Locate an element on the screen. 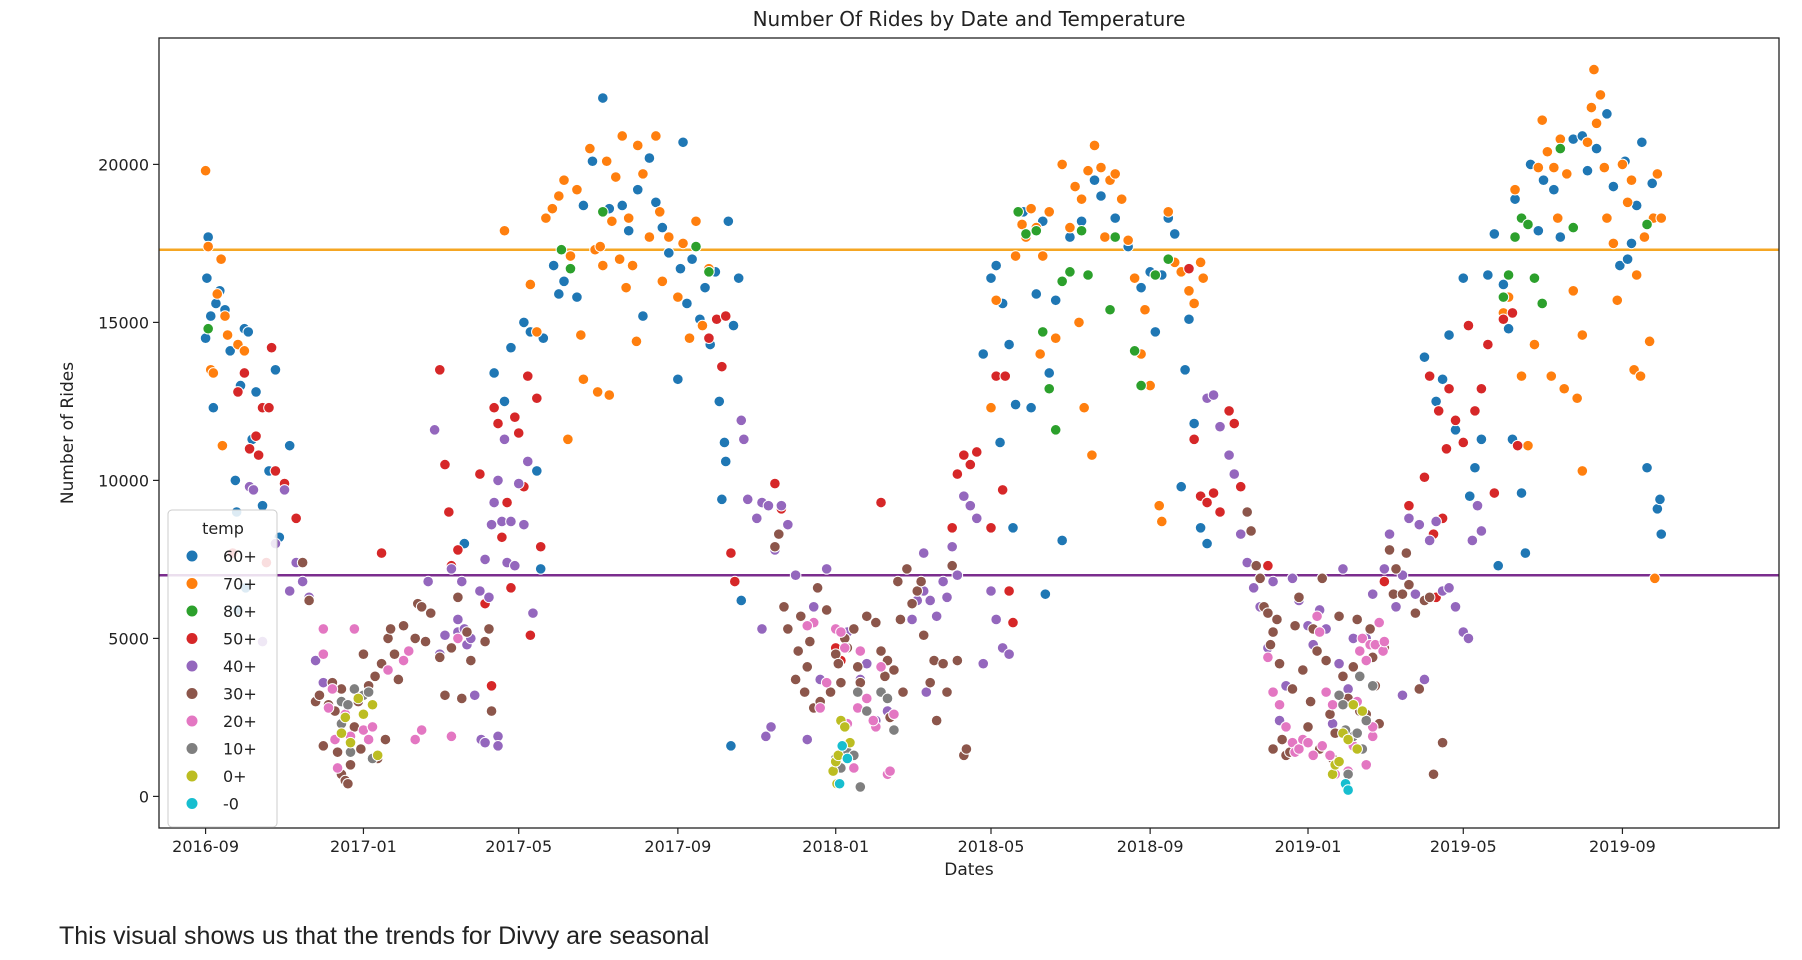 The image size is (1802, 960). y-tick-label: 0 is located at coordinates (144, 796).